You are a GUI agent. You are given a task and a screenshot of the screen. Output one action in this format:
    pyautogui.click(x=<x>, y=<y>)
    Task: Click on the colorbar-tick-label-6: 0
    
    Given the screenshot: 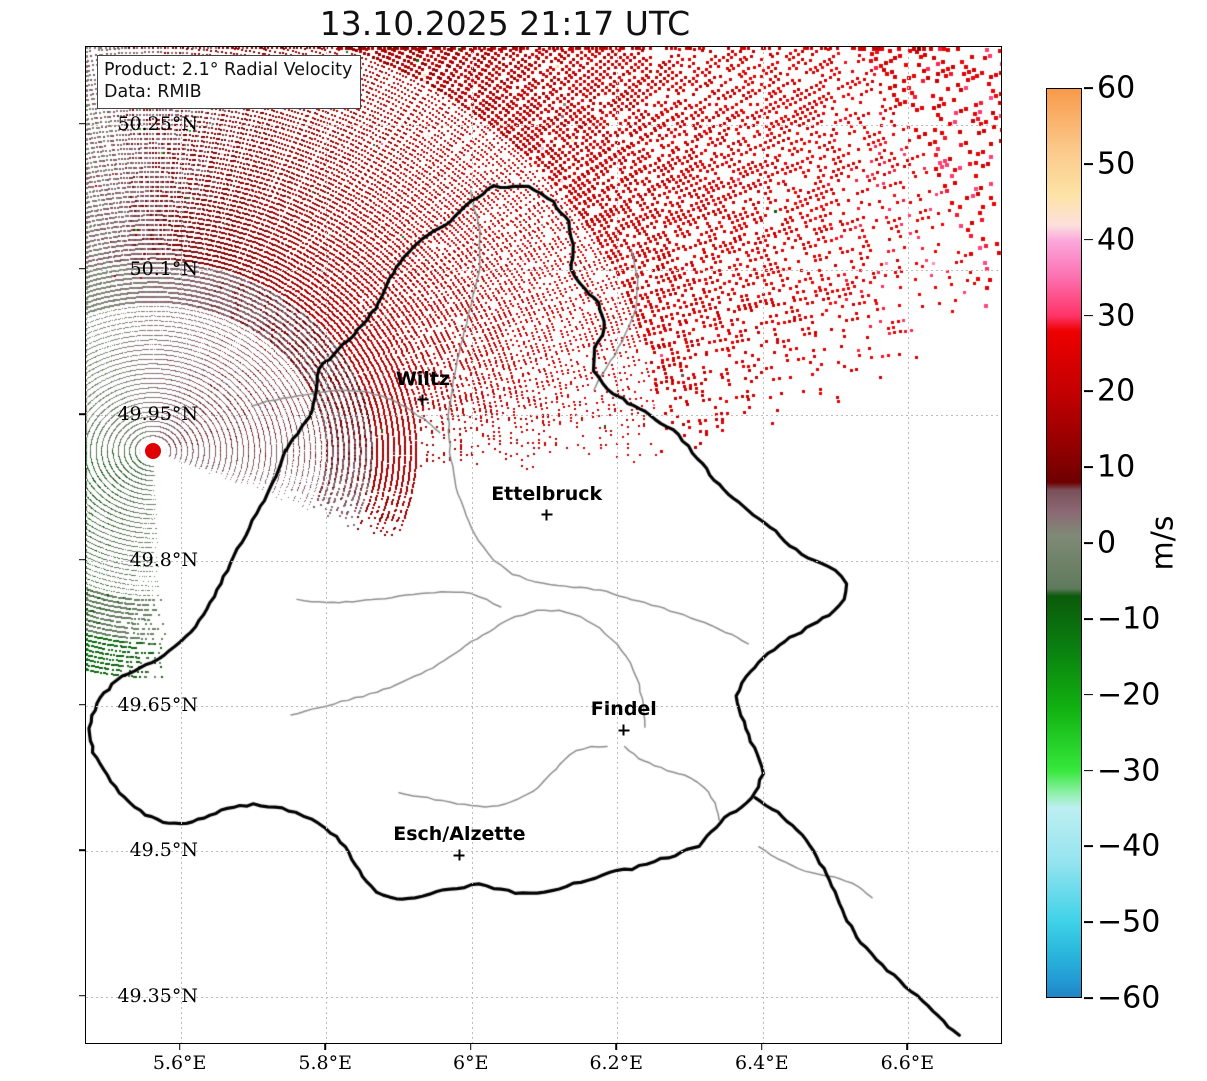 What is the action you would take?
    pyautogui.click(x=1107, y=543)
    